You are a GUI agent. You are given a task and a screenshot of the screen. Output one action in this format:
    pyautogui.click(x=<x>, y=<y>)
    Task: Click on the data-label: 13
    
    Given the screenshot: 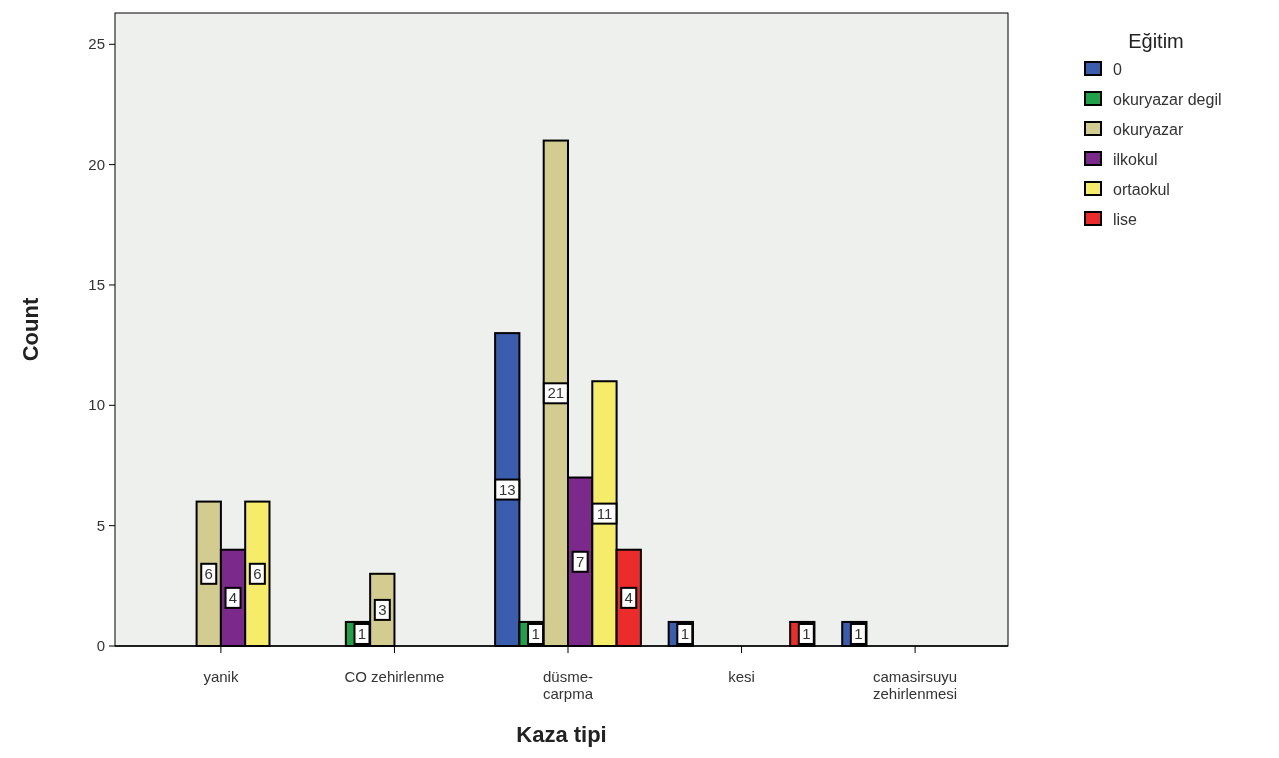 What is the action you would take?
    pyautogui.click(x=507, y=489)
    